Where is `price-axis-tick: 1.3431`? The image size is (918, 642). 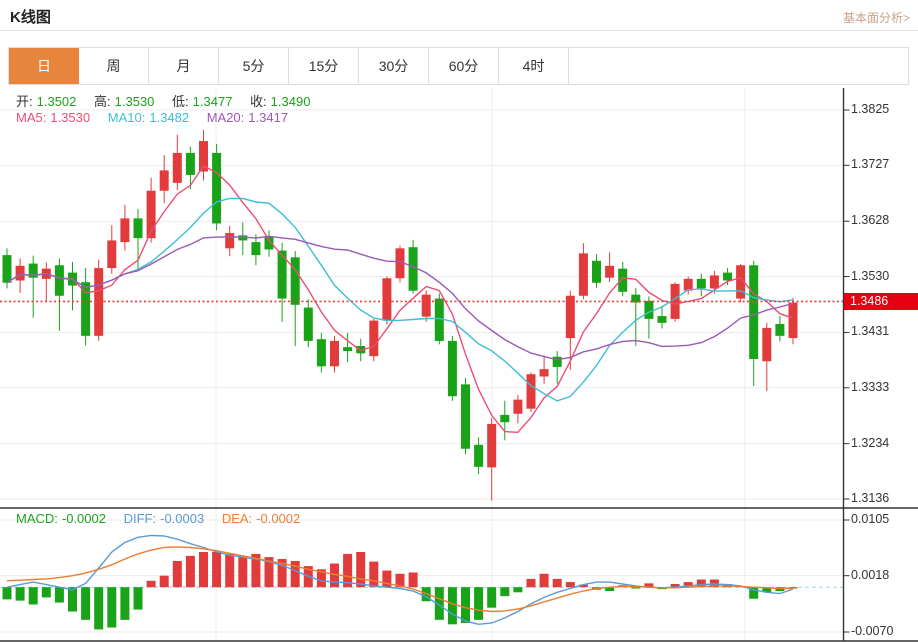 price-axis-tick: 1.3431 is located at coordinates (870, 331).